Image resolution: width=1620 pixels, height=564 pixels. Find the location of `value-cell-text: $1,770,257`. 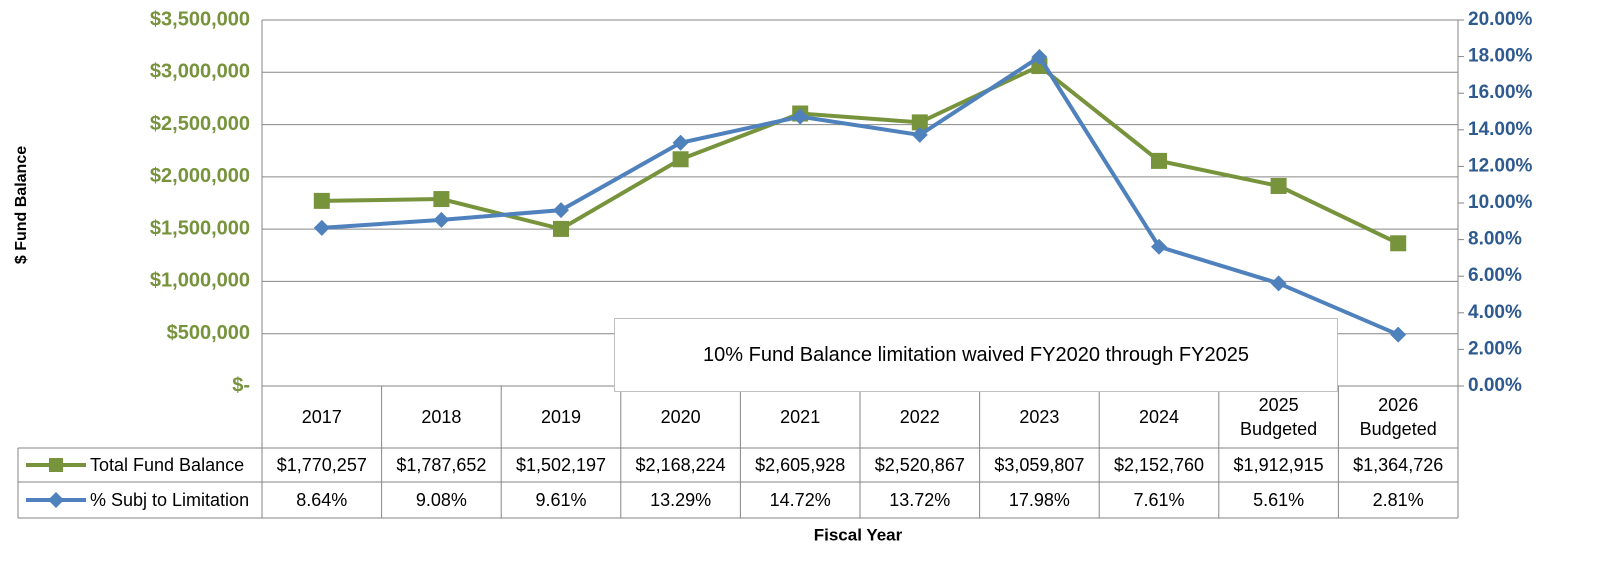

value-cell-text: $1,770,257 is located at coordinates (321, 464).